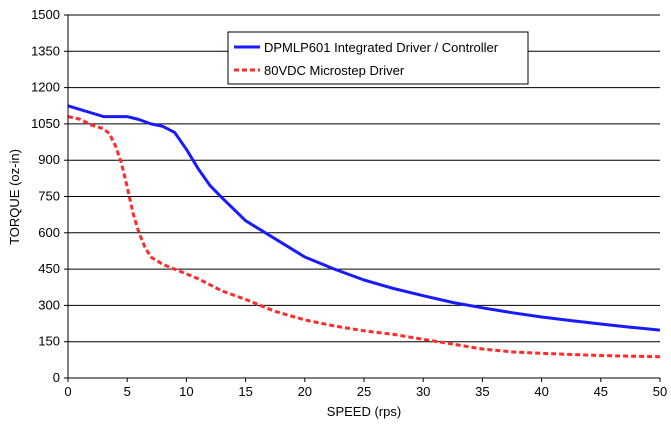 The width and height of the screenshot is (671, 428). Describe the element at coordinates (49, 196) in the screenshot. I see `y-tick-label-5: 750` at that location.